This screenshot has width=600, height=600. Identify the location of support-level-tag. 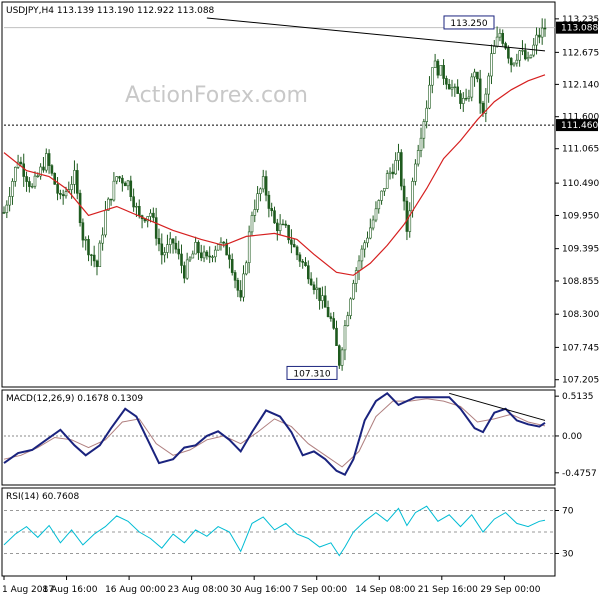
(577, 125).